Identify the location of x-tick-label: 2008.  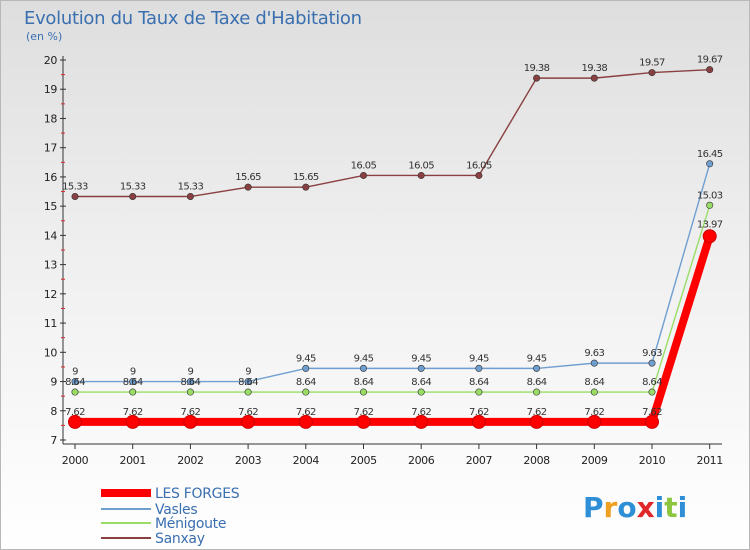
(536, 460).